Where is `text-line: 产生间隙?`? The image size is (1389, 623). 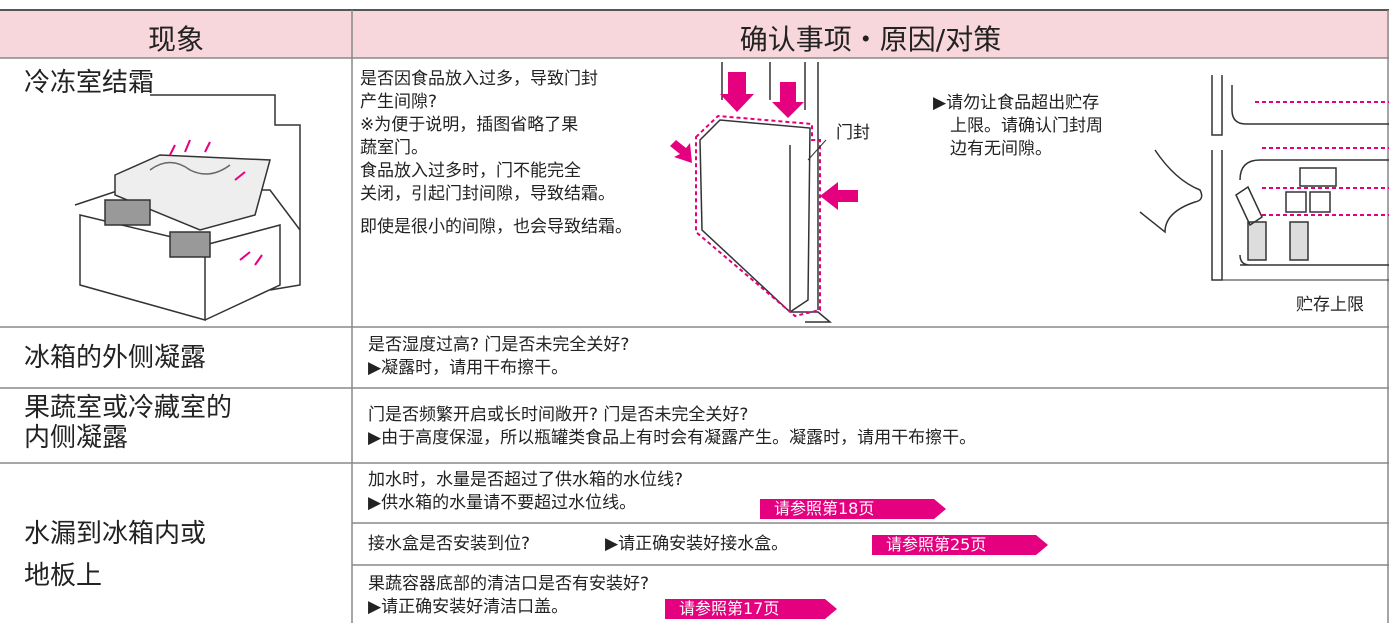 text-line: 产生间隙? is located at coordinates (399, 102).